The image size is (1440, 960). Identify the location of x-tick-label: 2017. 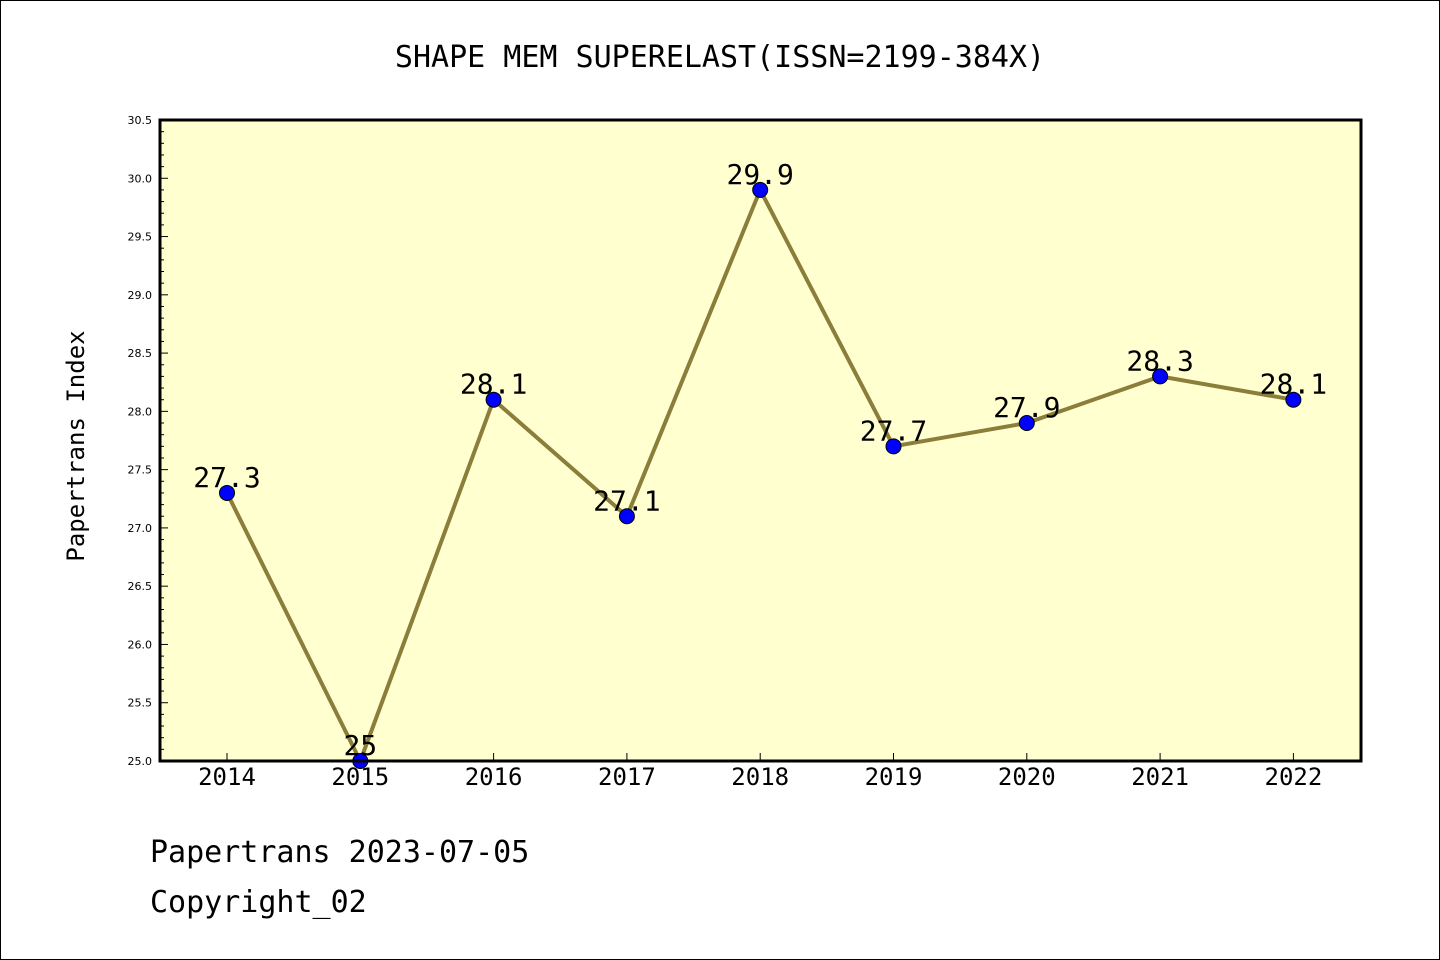
(627, 777).